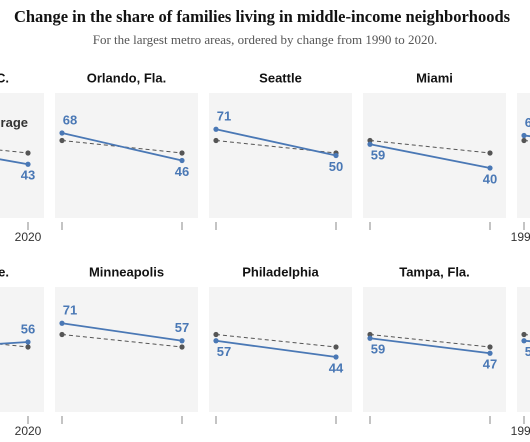  Describe the element at coordinates (28, 328) in the screenshot. I see `value-label: 56` at that location.